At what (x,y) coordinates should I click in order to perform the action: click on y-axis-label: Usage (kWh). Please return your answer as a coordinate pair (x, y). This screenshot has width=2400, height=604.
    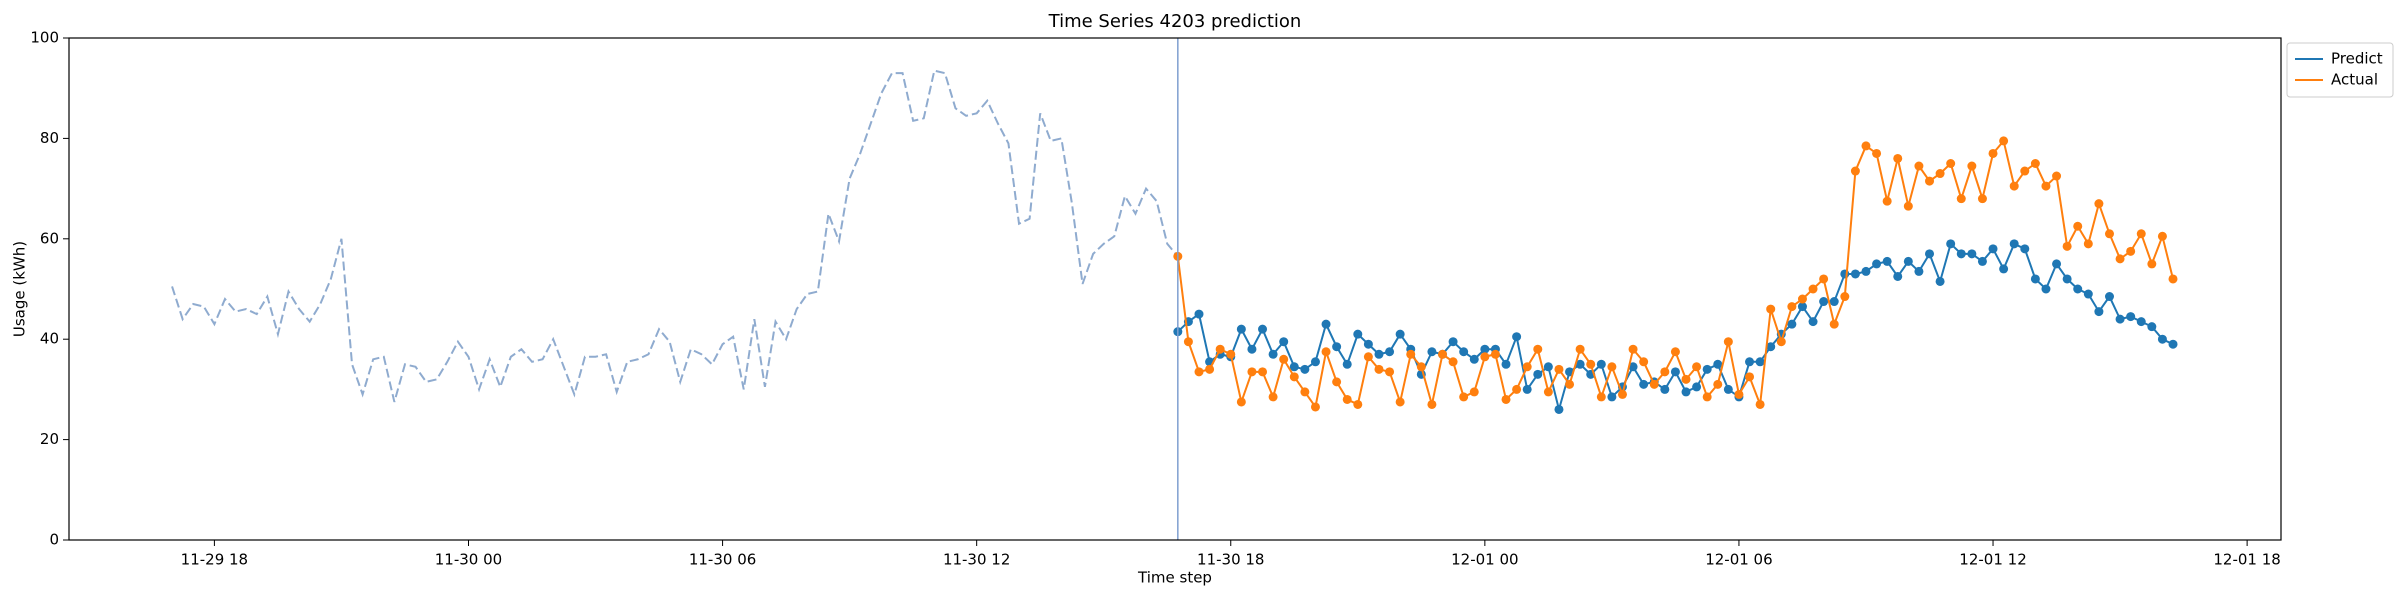
    Looking at the image, I should click on (20, 289).